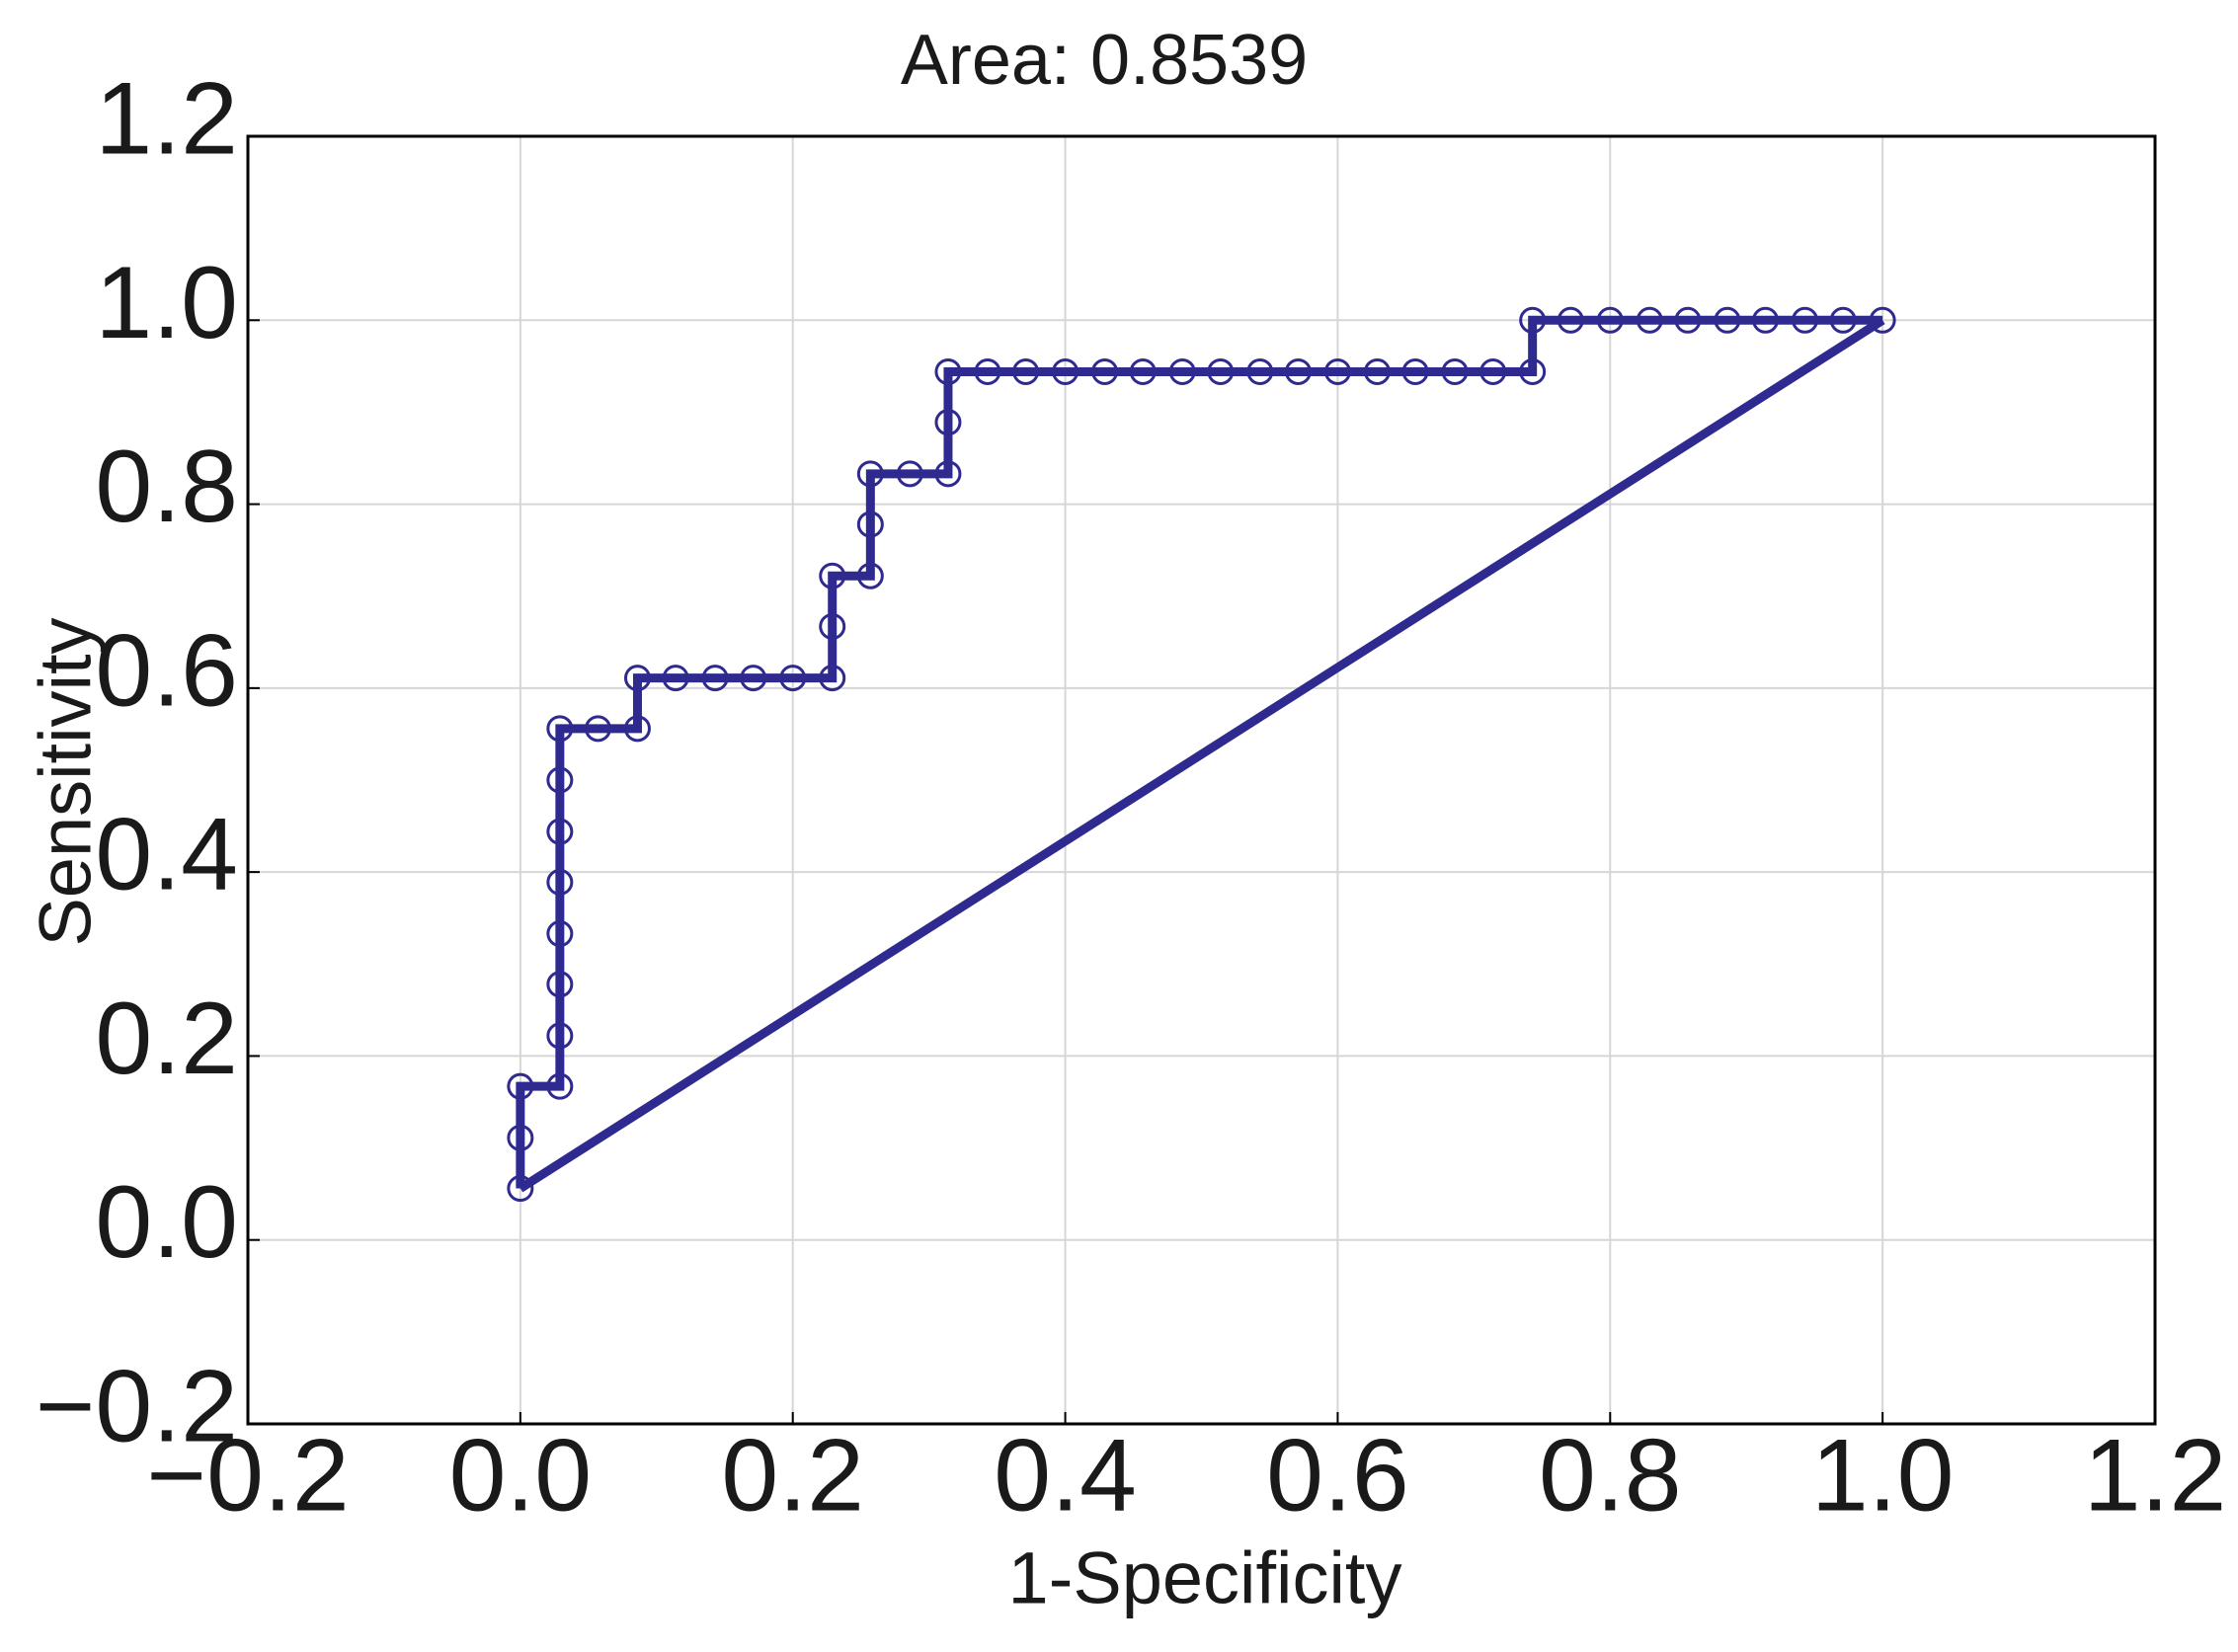 This screenshot has width=2238, height=1652. Describe the element at coordinates (167, 487) in the screenshot. I see `y-tick-label: 0.8` at that location.